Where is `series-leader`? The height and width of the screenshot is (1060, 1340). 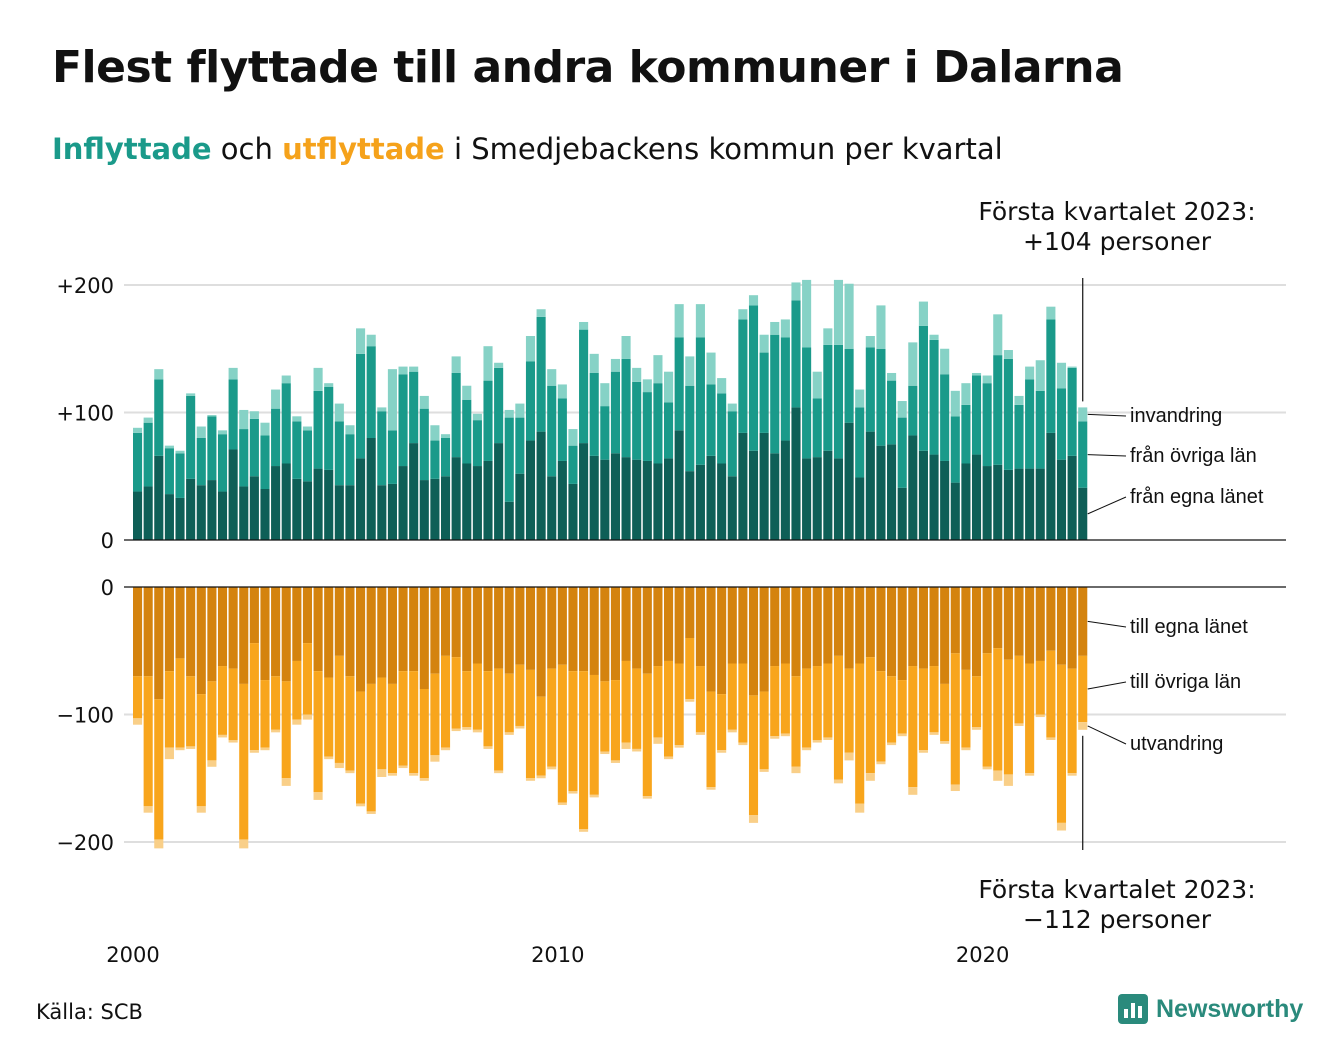
series-leader is located at coordinates (1107, 685).